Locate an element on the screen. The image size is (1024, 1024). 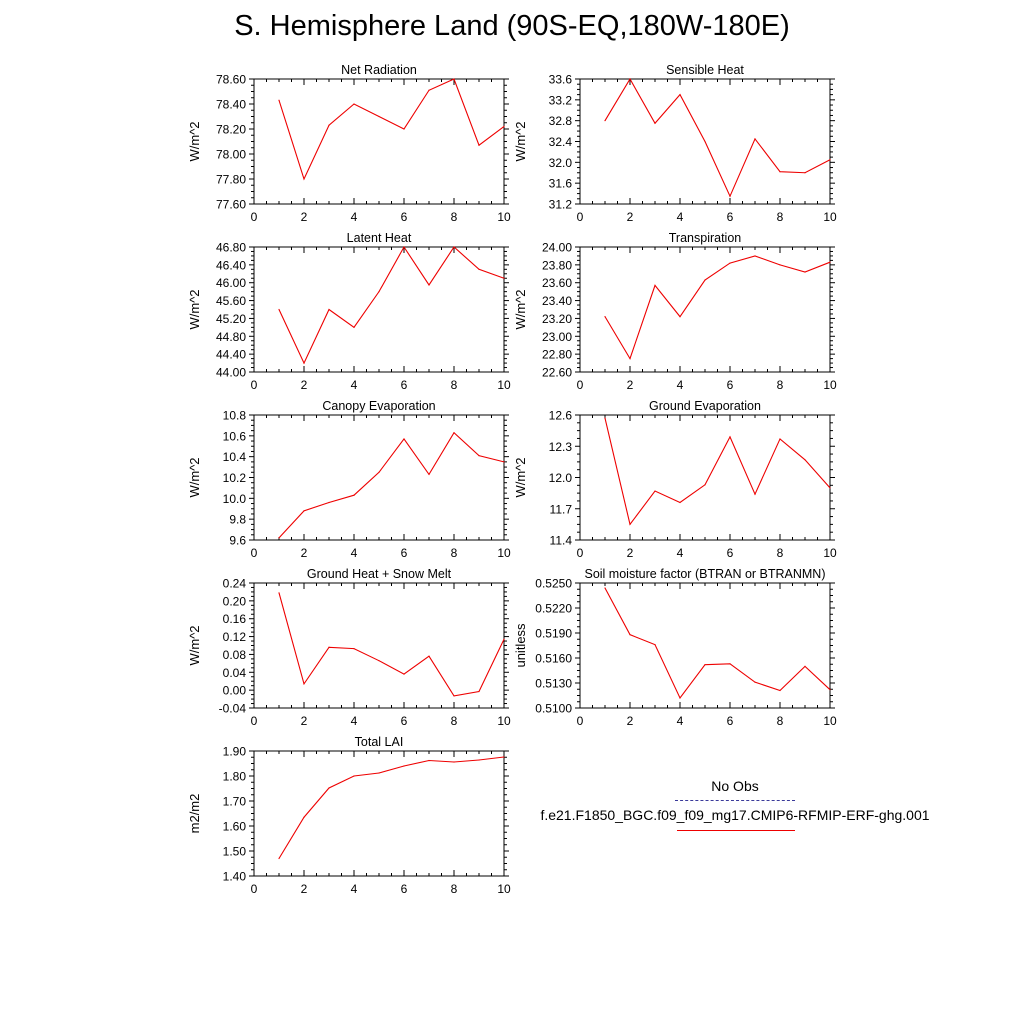
chart-title: Sensible Heat is located at coordinates (705, 70).